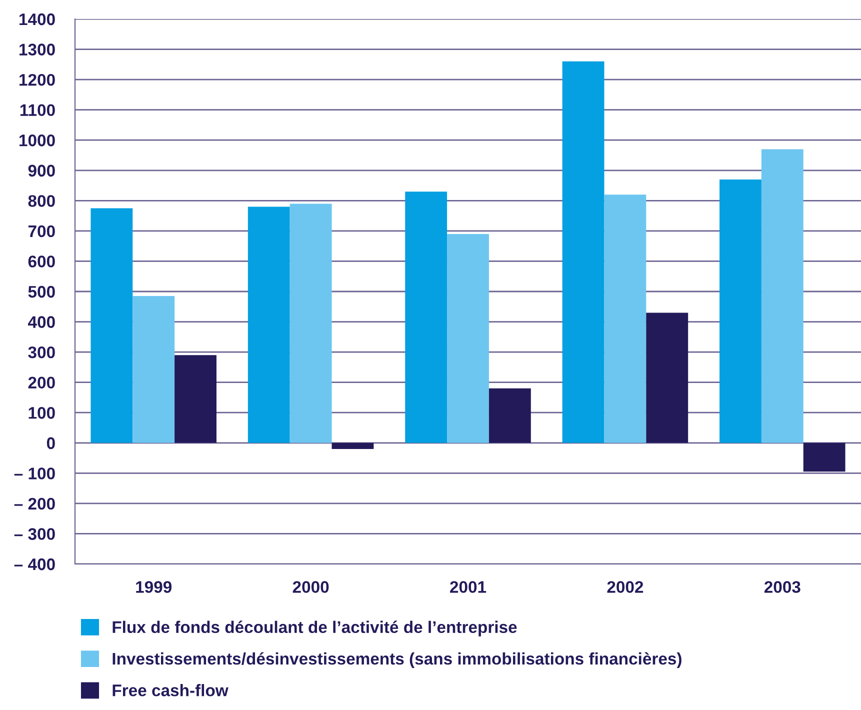 The width and height of the screenshot is (861, 710). Describe the element at coordinates (41, 382) in the screenshot. I see `y-tick-label: 200` at that location.